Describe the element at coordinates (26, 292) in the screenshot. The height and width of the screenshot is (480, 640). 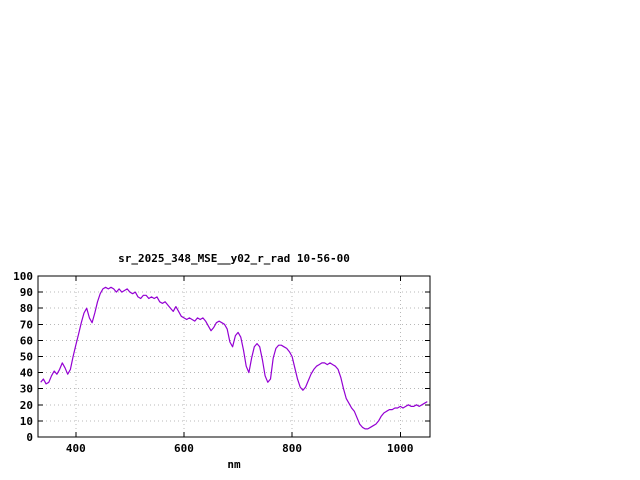
I see `y-tick-label: 90` at that location.